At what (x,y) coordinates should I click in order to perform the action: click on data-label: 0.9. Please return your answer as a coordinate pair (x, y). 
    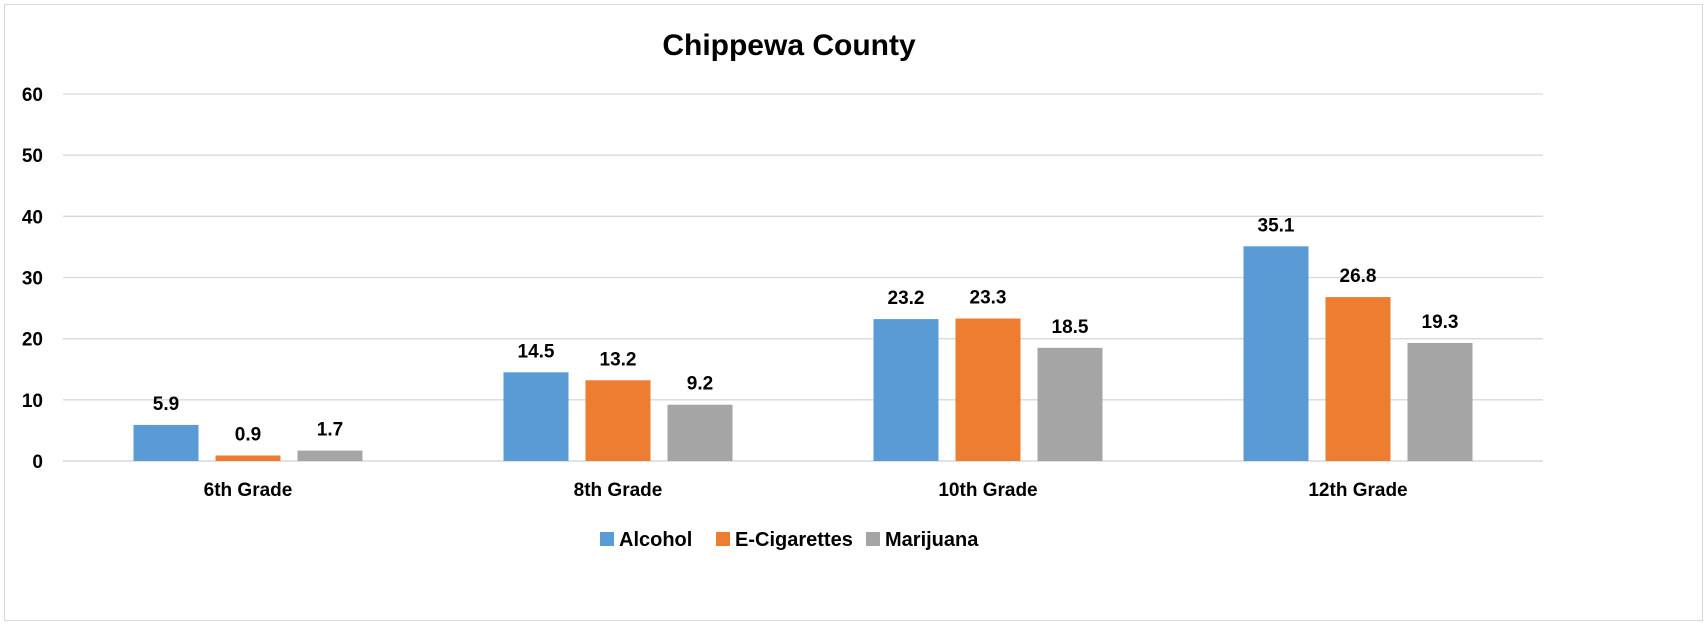
    Looking at the image, I should click on (248, 434).